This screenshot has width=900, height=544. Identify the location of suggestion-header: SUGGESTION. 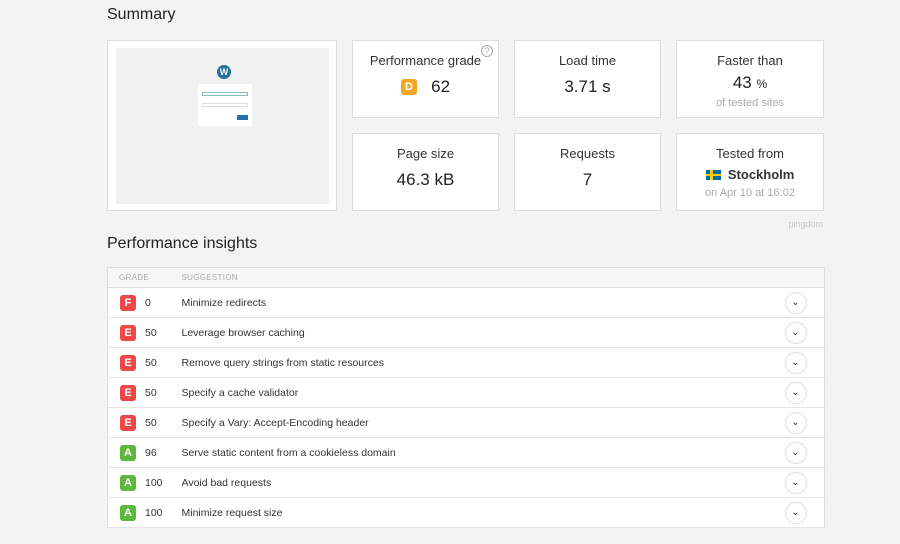
(483, 277).